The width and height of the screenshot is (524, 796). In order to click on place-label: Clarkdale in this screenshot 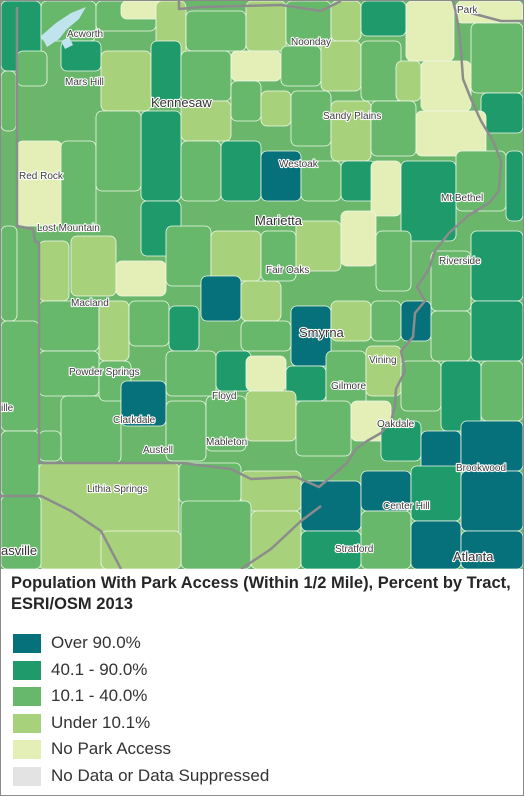, I will do `click(134, 420)`.